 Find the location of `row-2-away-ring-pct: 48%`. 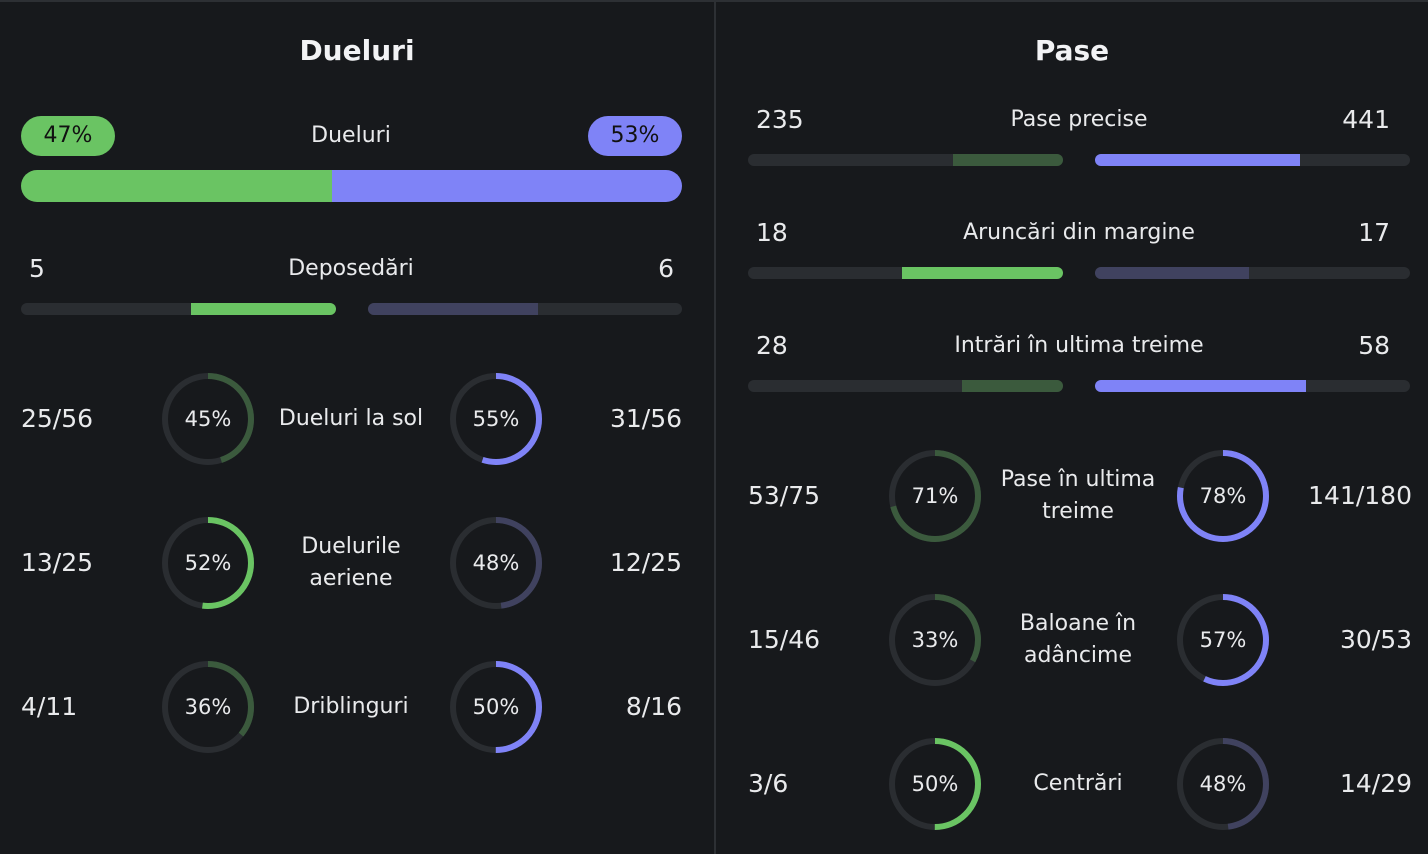

row-2-away-ring-pct: 48% is located at coordinates (1223, 784).